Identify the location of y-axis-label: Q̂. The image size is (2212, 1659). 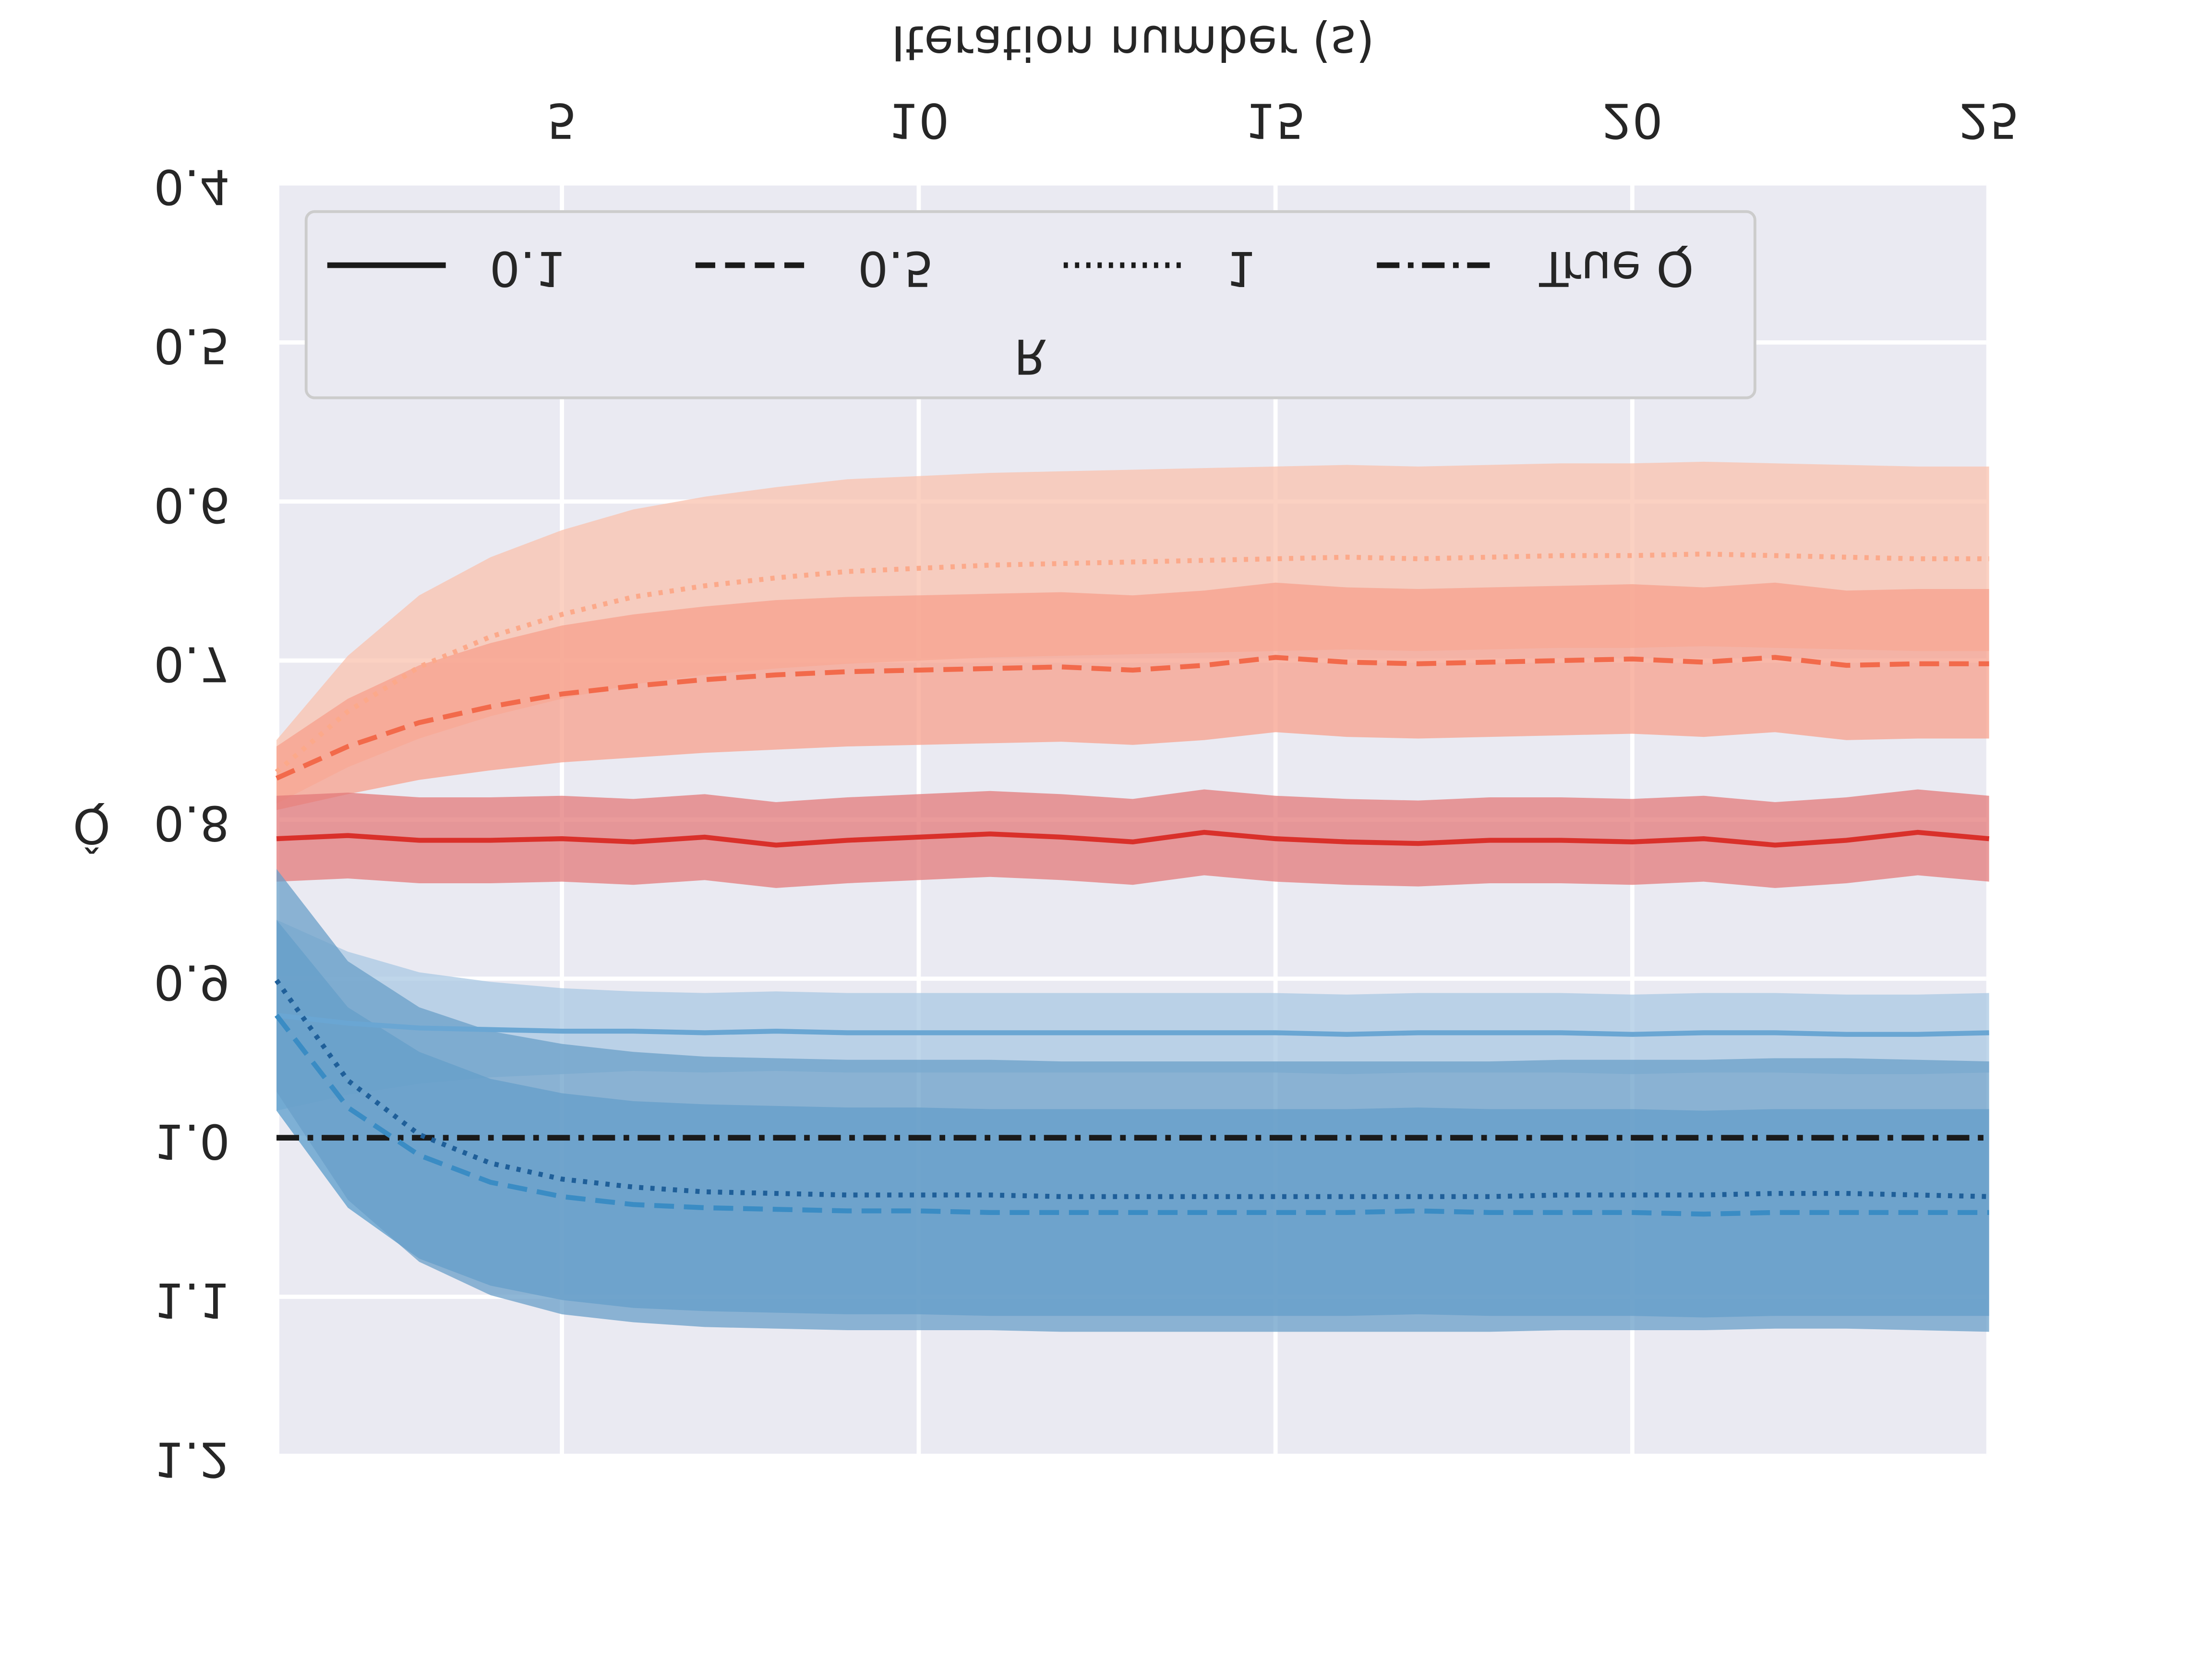
(92, 826).